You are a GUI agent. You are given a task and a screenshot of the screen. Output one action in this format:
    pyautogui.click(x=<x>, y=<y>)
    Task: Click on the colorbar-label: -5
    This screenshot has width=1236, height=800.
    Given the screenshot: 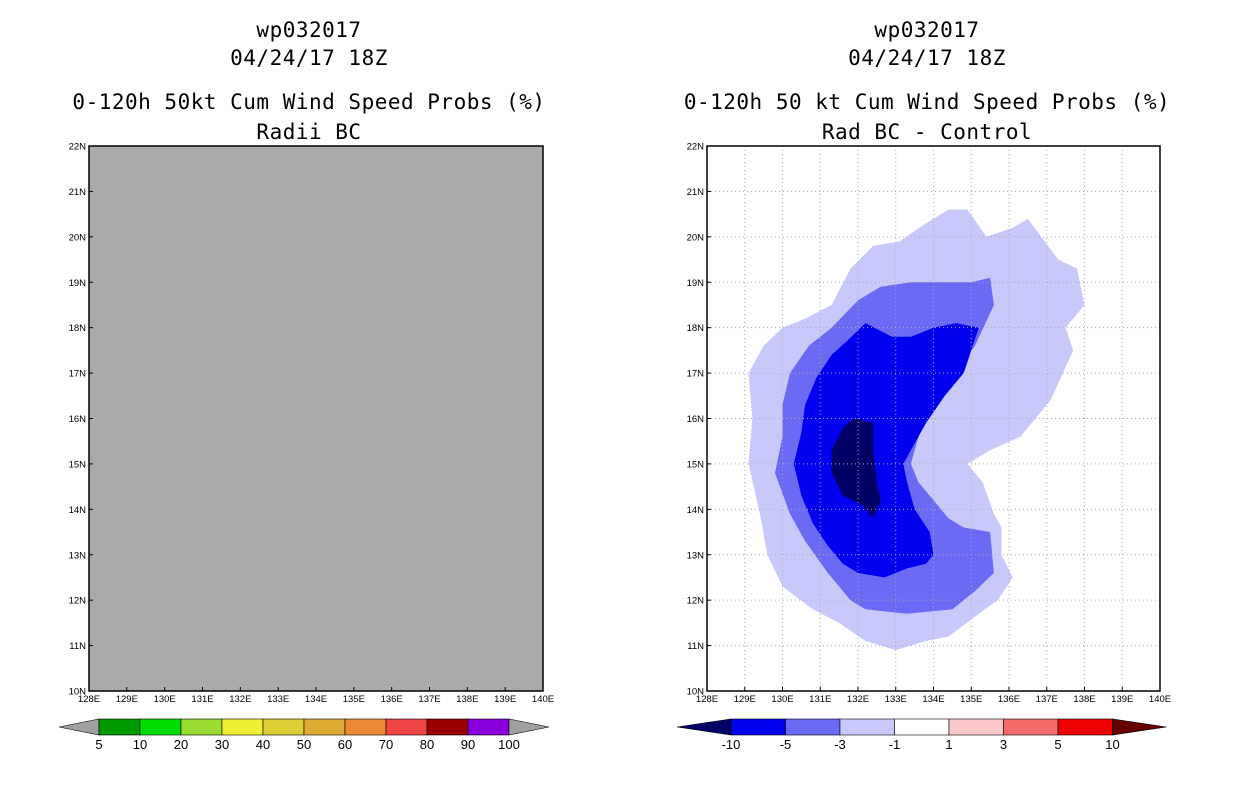 What is the action you would take?
    pyautogui.click(x=786, y=744)
    